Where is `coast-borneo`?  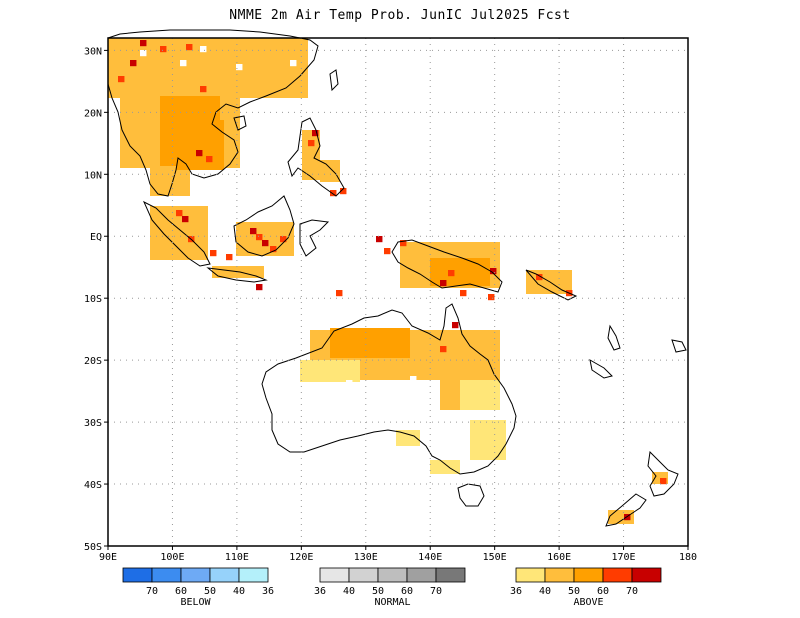
coast-borneo is located at coordinates (264, 226).